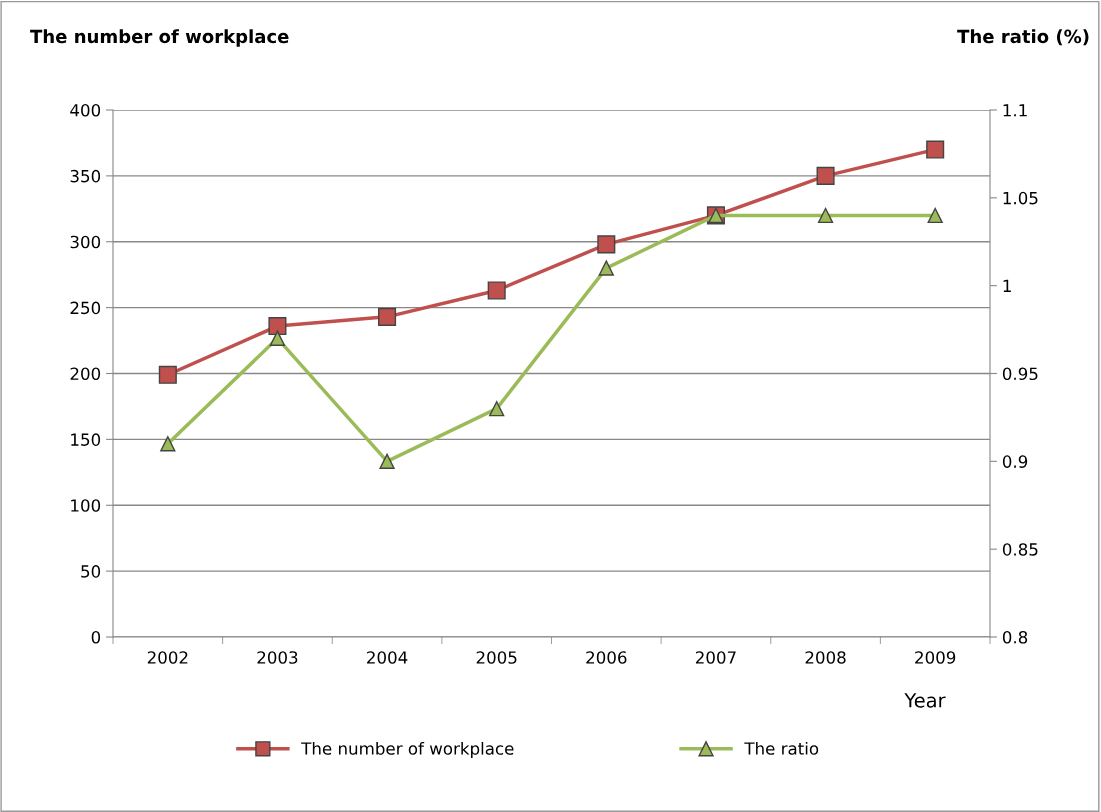 This screenshot has height=812, width=1101. What do you see at coordinates (1015, 461) in the screenshot?
I see `y2-tick-label: 0.9` at bounding box center [1015, 461].